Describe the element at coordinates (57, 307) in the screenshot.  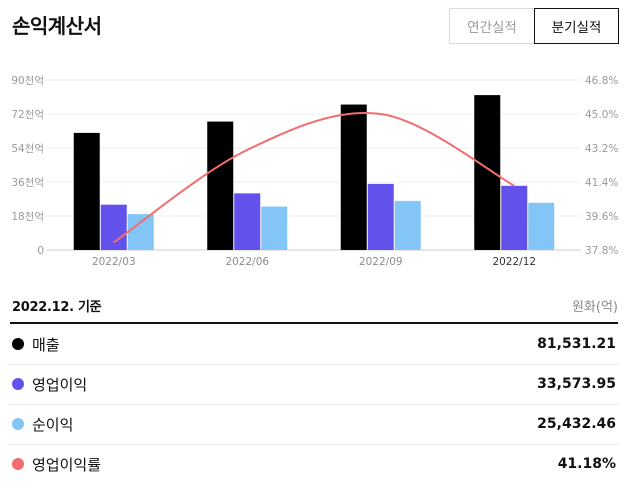
I see `basis-date: 2022.12. 기준` at that location.